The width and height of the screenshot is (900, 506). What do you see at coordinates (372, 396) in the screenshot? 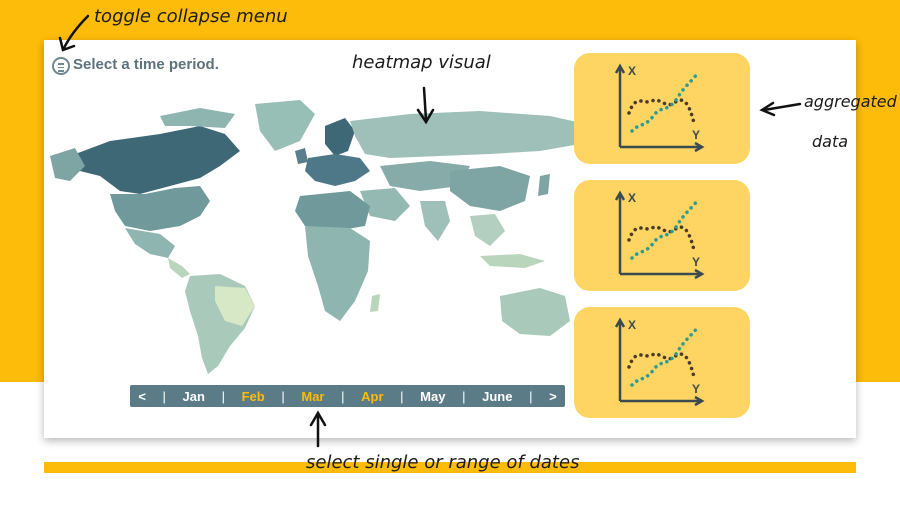
I see `month-apr: Apr` at bounding box center [372, 396].